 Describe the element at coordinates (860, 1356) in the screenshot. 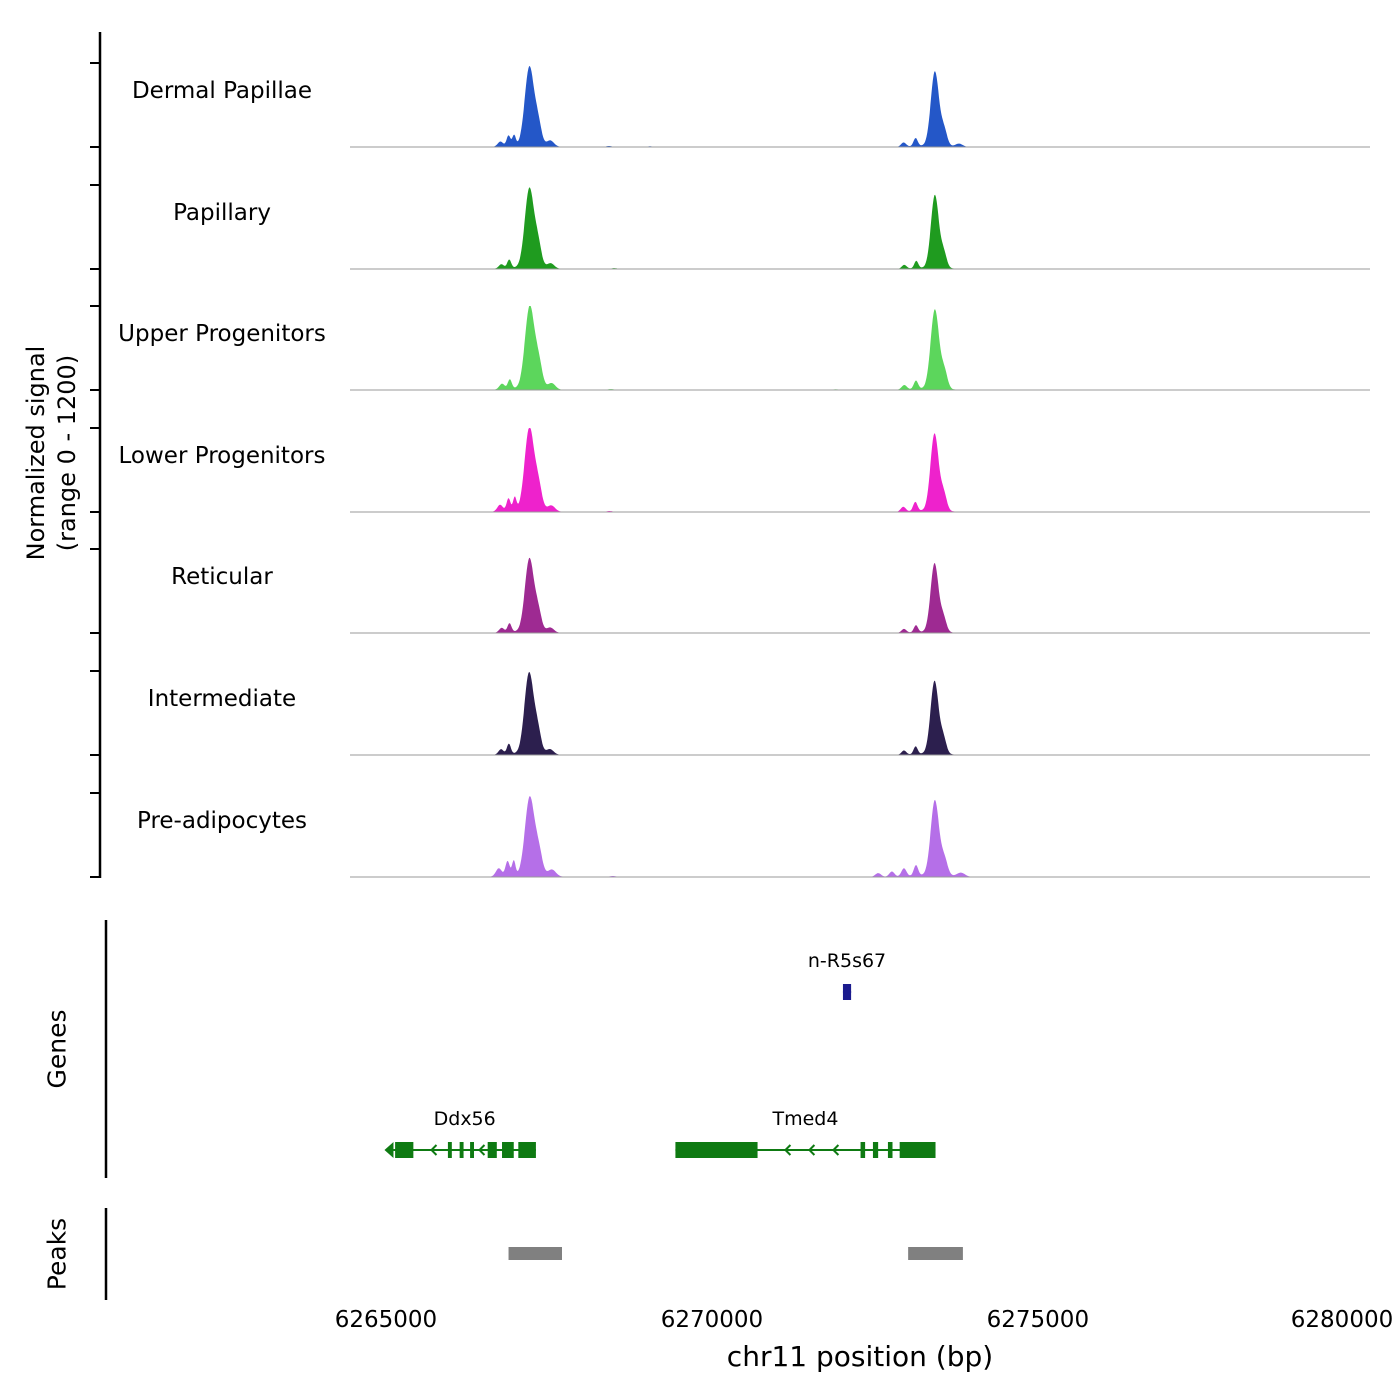

I see `x-axis-title: chr11 position (bp)` at that location.